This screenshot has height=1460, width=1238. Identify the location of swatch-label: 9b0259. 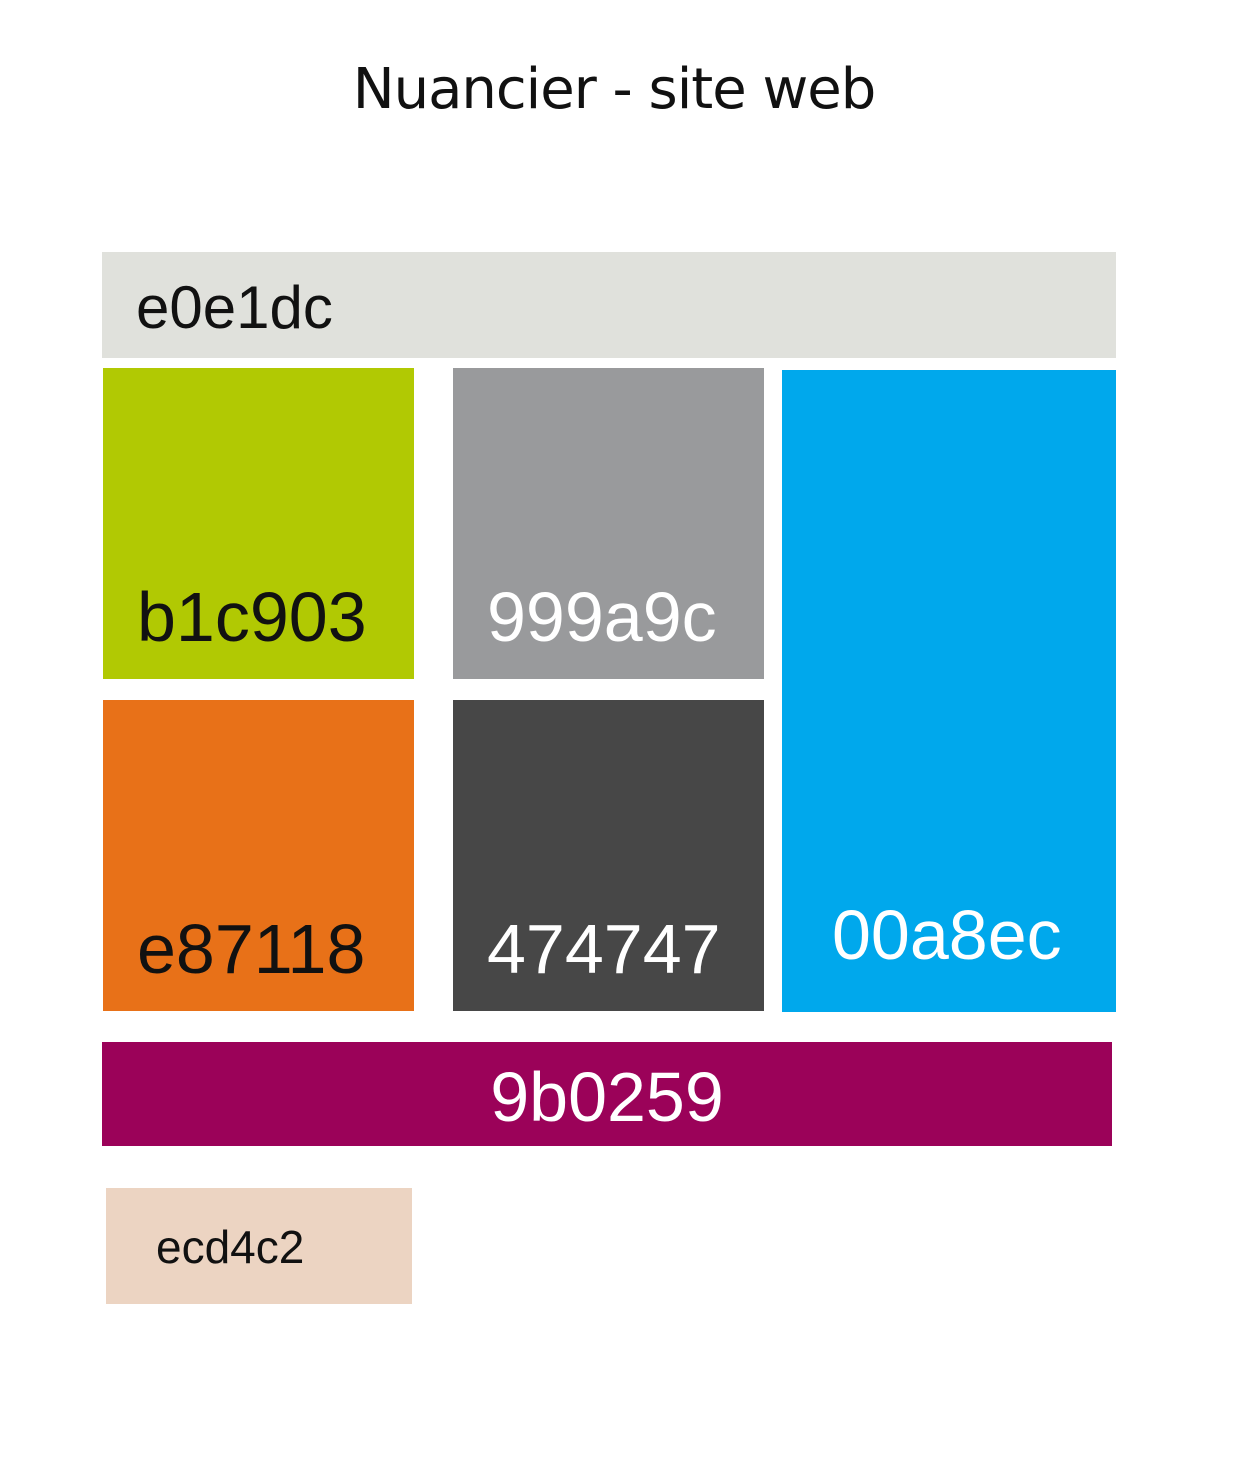
(607, 1097).